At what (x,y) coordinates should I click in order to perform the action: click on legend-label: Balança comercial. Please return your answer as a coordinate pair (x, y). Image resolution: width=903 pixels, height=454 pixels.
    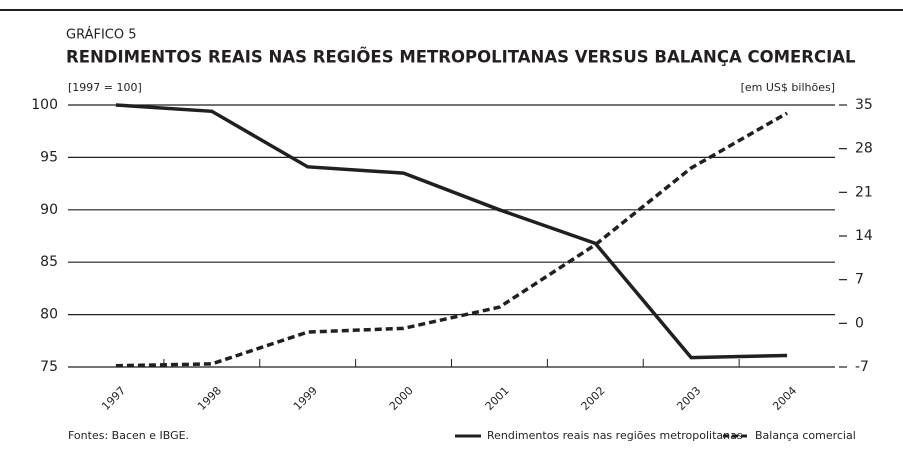
    Looking at the image, I should click on (805, 435).